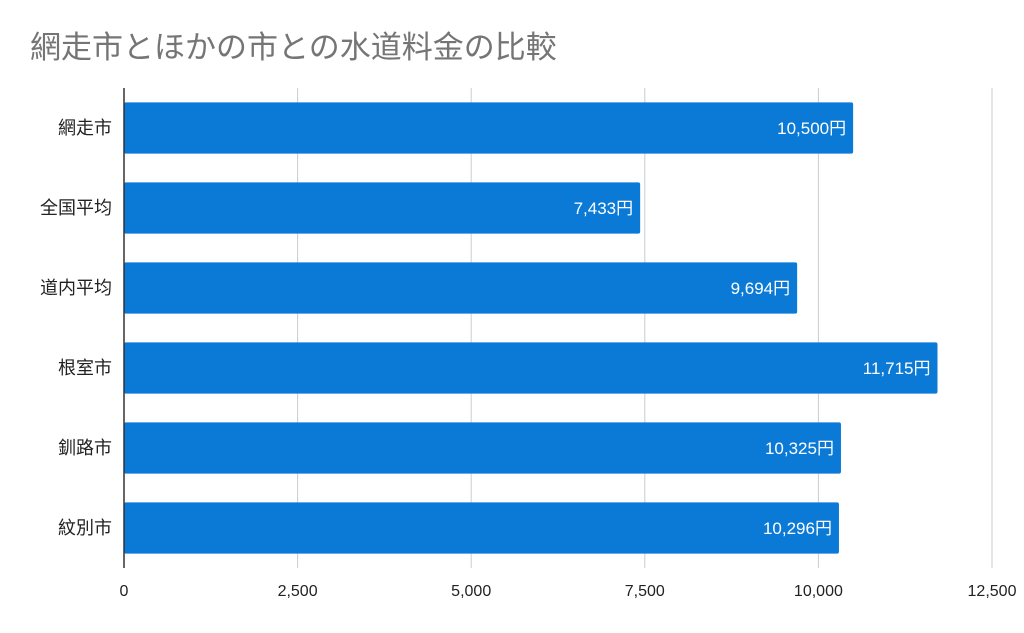  What do you see at coordinates (471, 591) in the screenshot?
I see `x-tick-label: 5,000` at bounding box center [471, 591].